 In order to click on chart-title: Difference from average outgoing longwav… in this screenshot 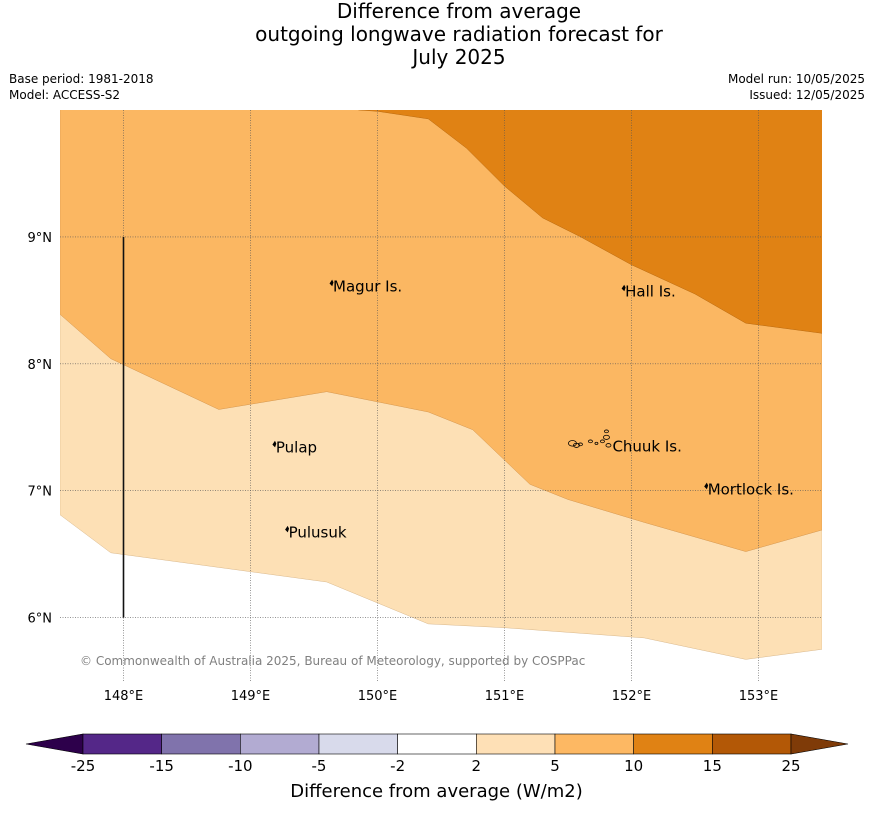, I will do `click(436, 34)`.